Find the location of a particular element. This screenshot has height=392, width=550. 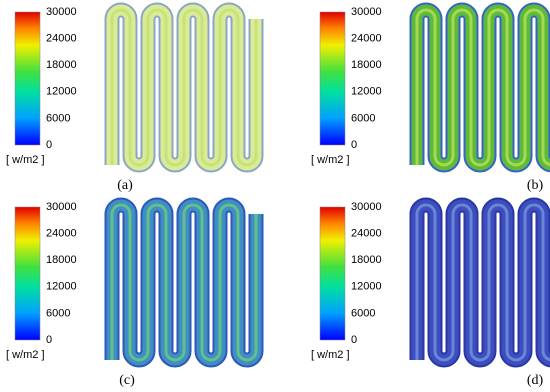

panel-label: (c) is located at coordinates (127, 380).